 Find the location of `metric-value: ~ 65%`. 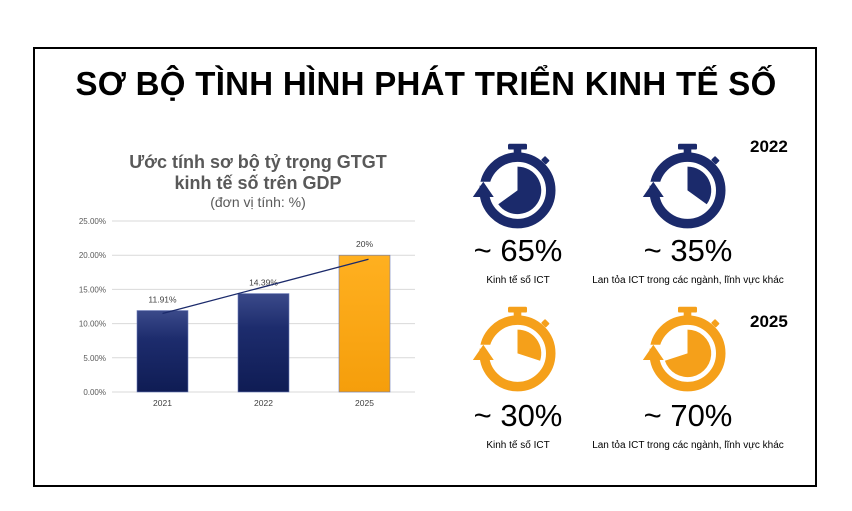

metric-value: ~ 65% is located at coordinates (518, 250).